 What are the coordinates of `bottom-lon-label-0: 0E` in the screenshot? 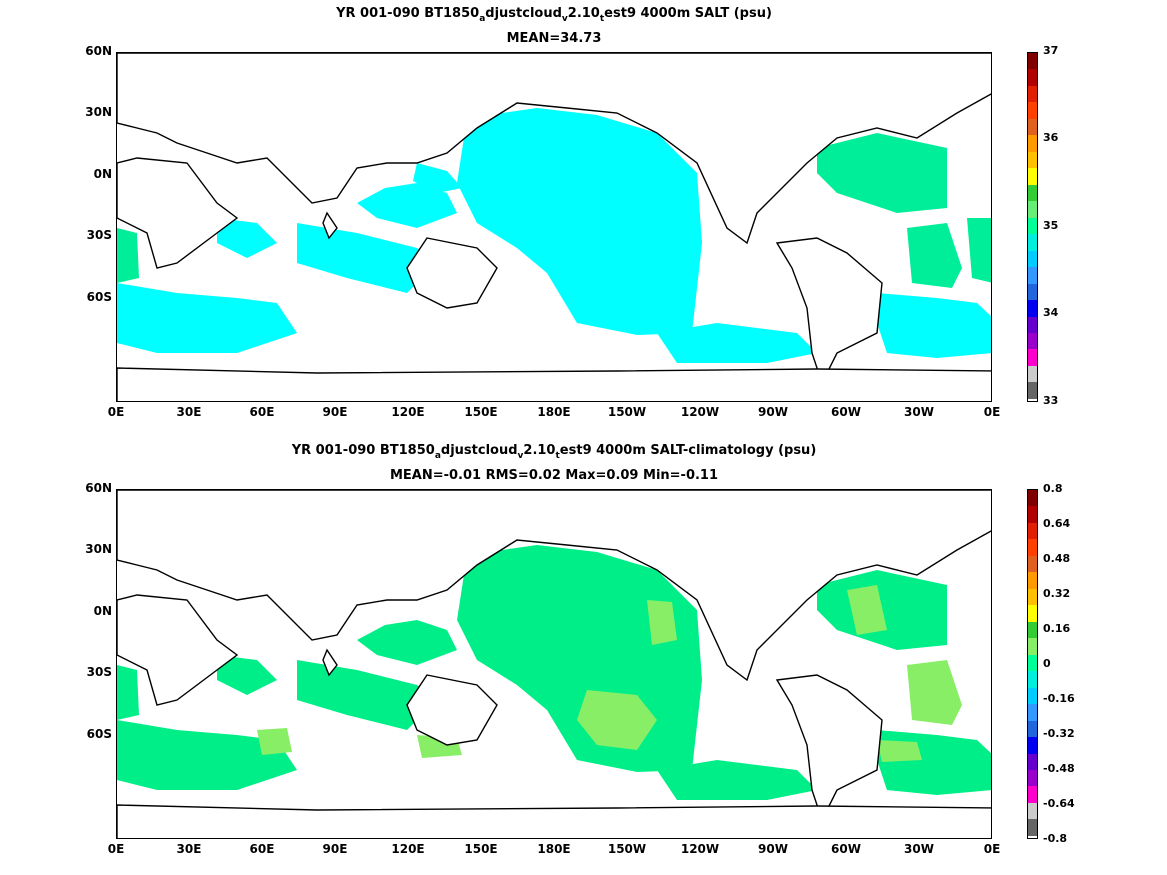 It's located at (116, 849).